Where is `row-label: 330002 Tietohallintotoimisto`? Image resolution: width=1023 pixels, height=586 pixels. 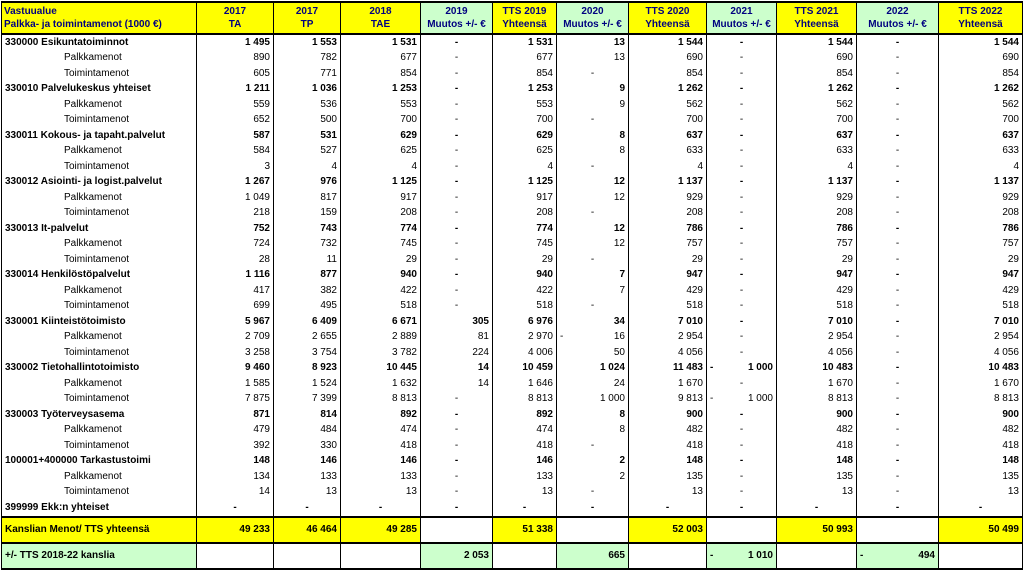 row-label: 330002 Tietohallintotoimisto is located at coordinates (99, 368).